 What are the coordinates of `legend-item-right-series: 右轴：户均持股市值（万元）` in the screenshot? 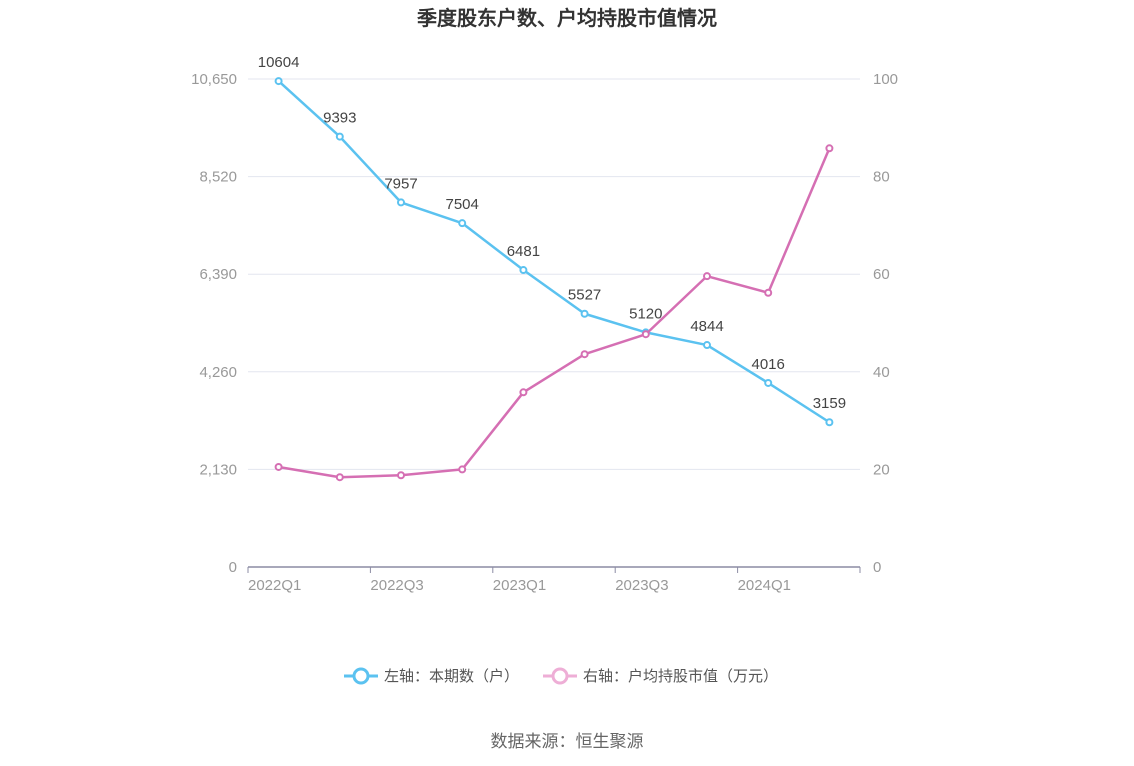 It's located at (660, 676).